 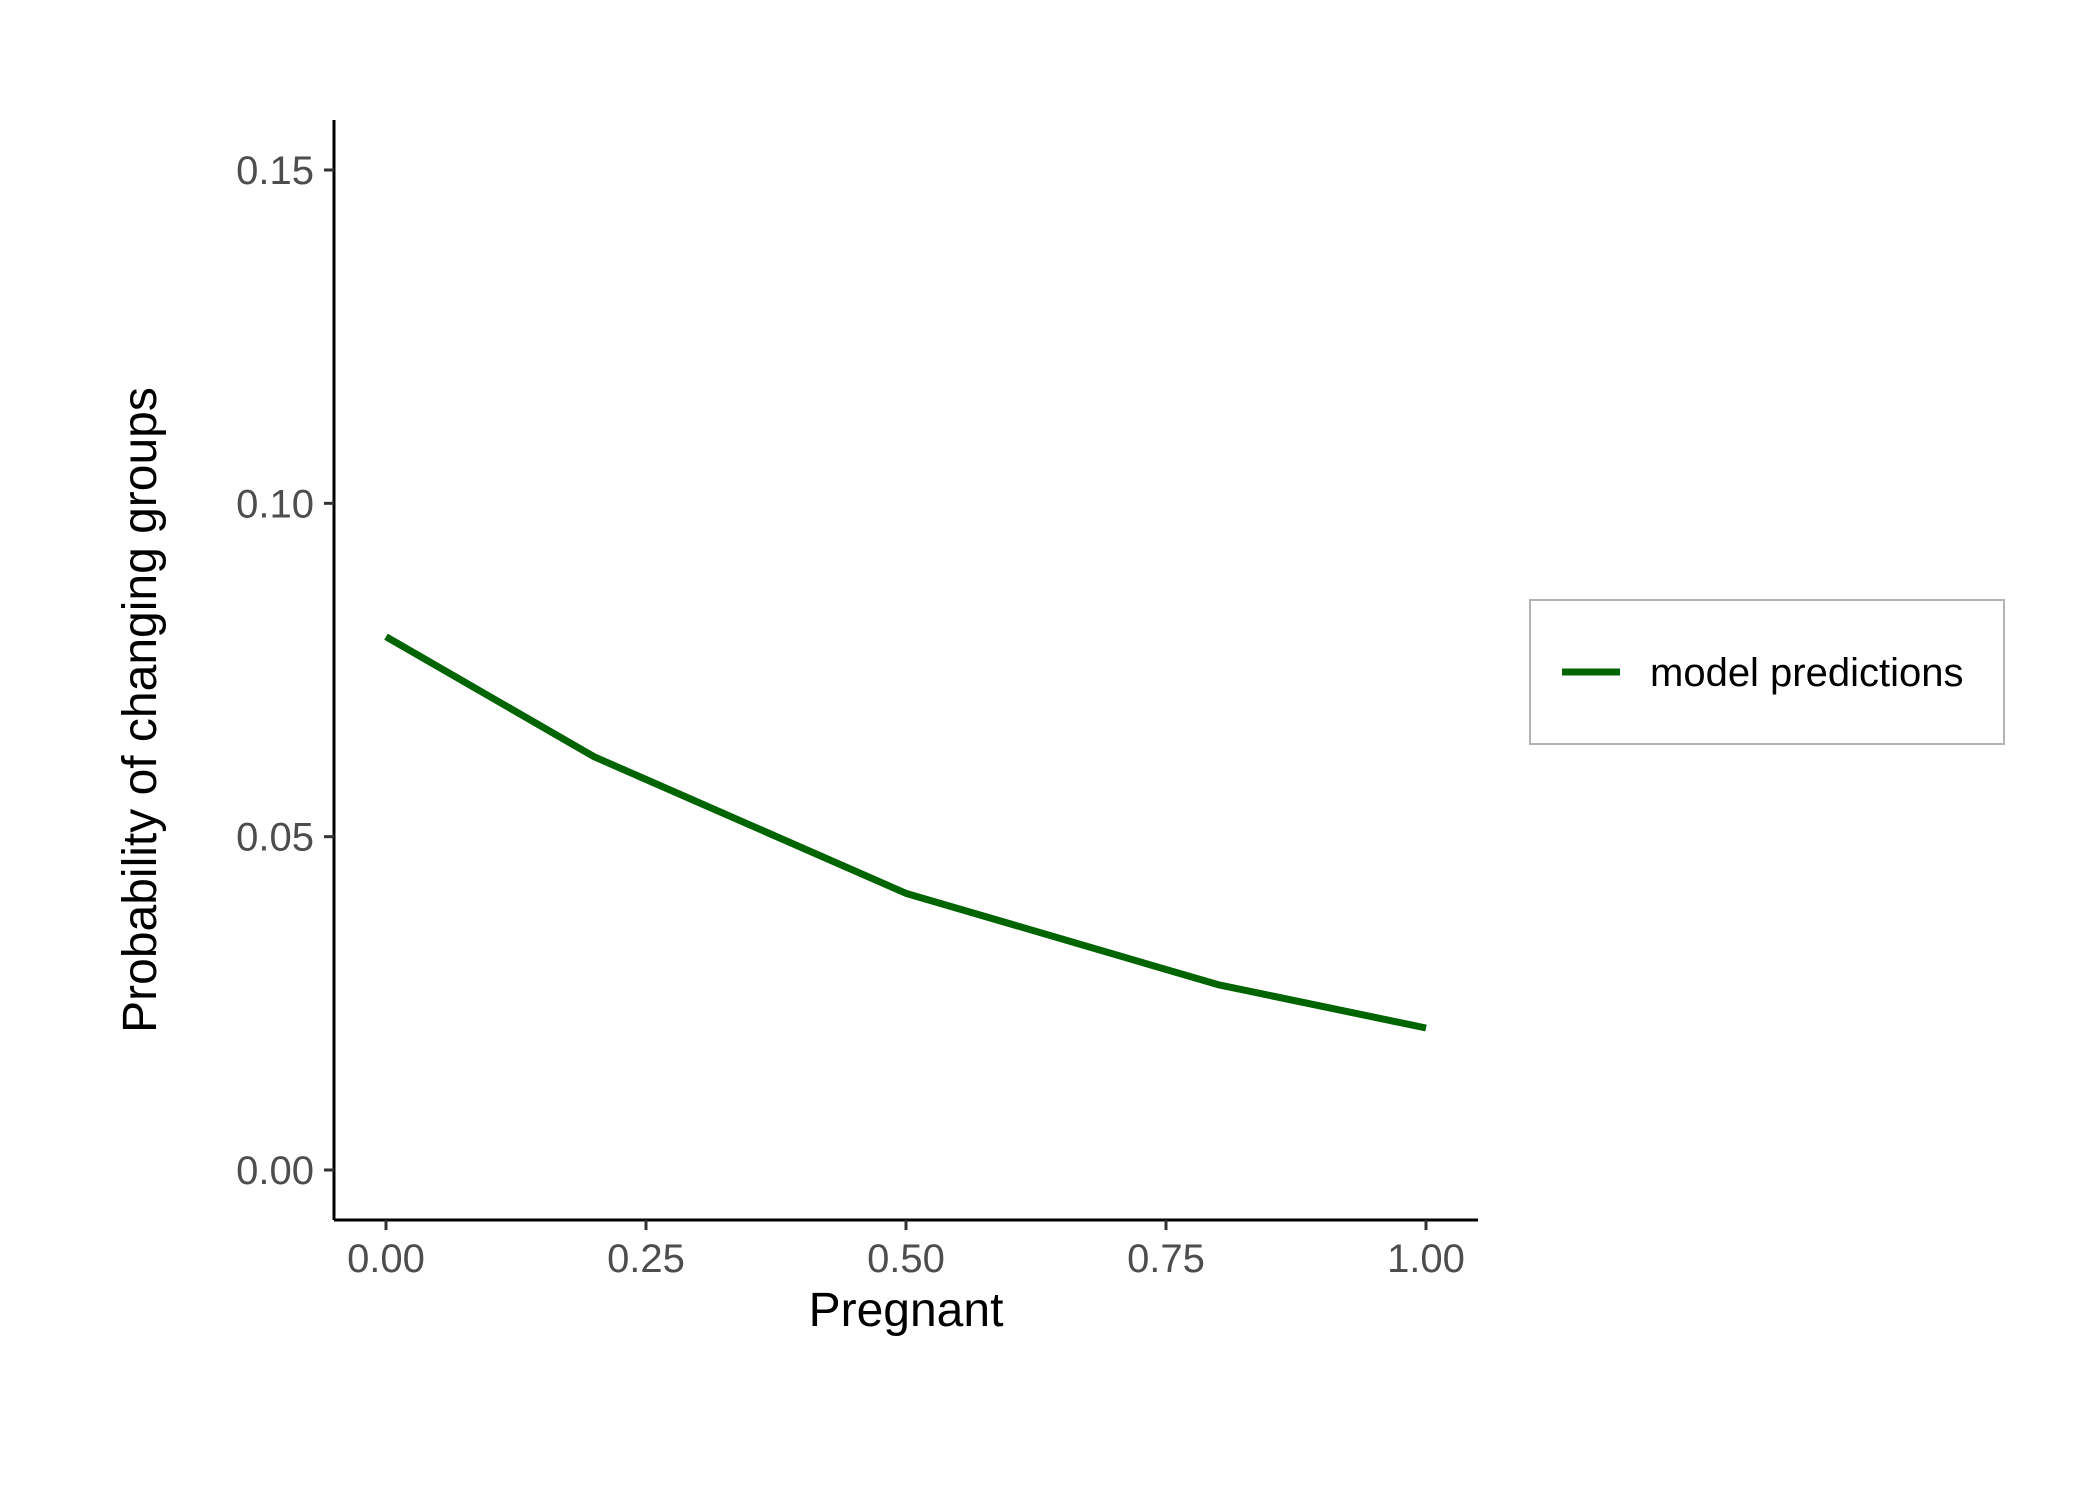 What do you see at coordinates (1426, 1259) in the screenshot?
I see `x-tick-label: 1.00` at bounding box center [1426, 1259].